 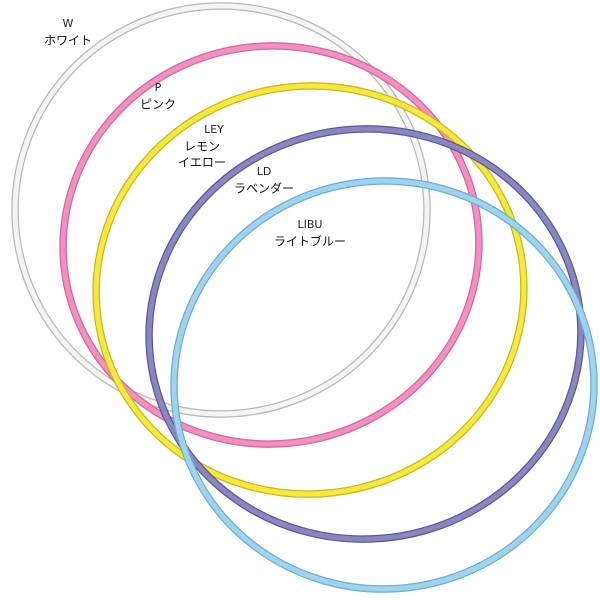 What do you see at coordinates (310, 241) in the screenshot?
I see `color-name: ライトブルー` at bounding box center [310, 241].